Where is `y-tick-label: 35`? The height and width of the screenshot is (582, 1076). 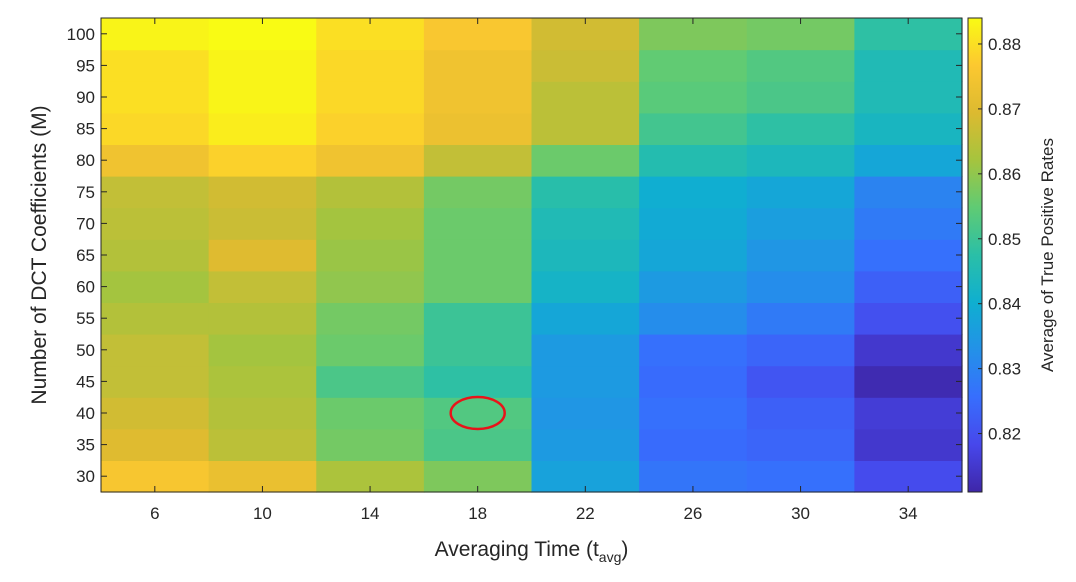
y-tick-label: 35 is located at coordinates (85, 445).